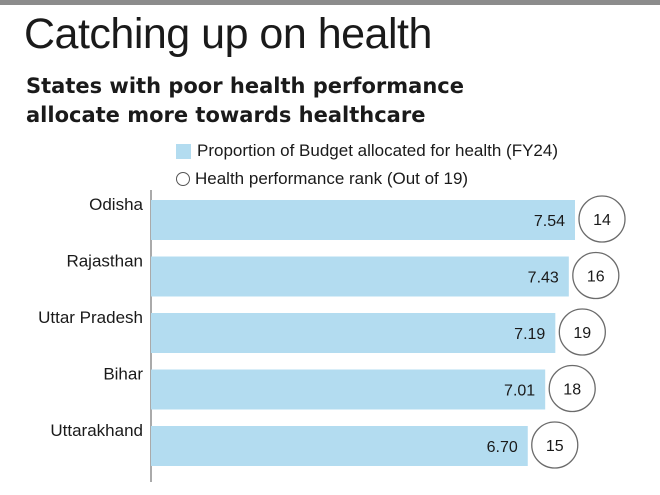  What do you see at coordinates (502, 447) in the screenshot?
I see `value-label-4: 6.70` at bounding box center [502, 447].